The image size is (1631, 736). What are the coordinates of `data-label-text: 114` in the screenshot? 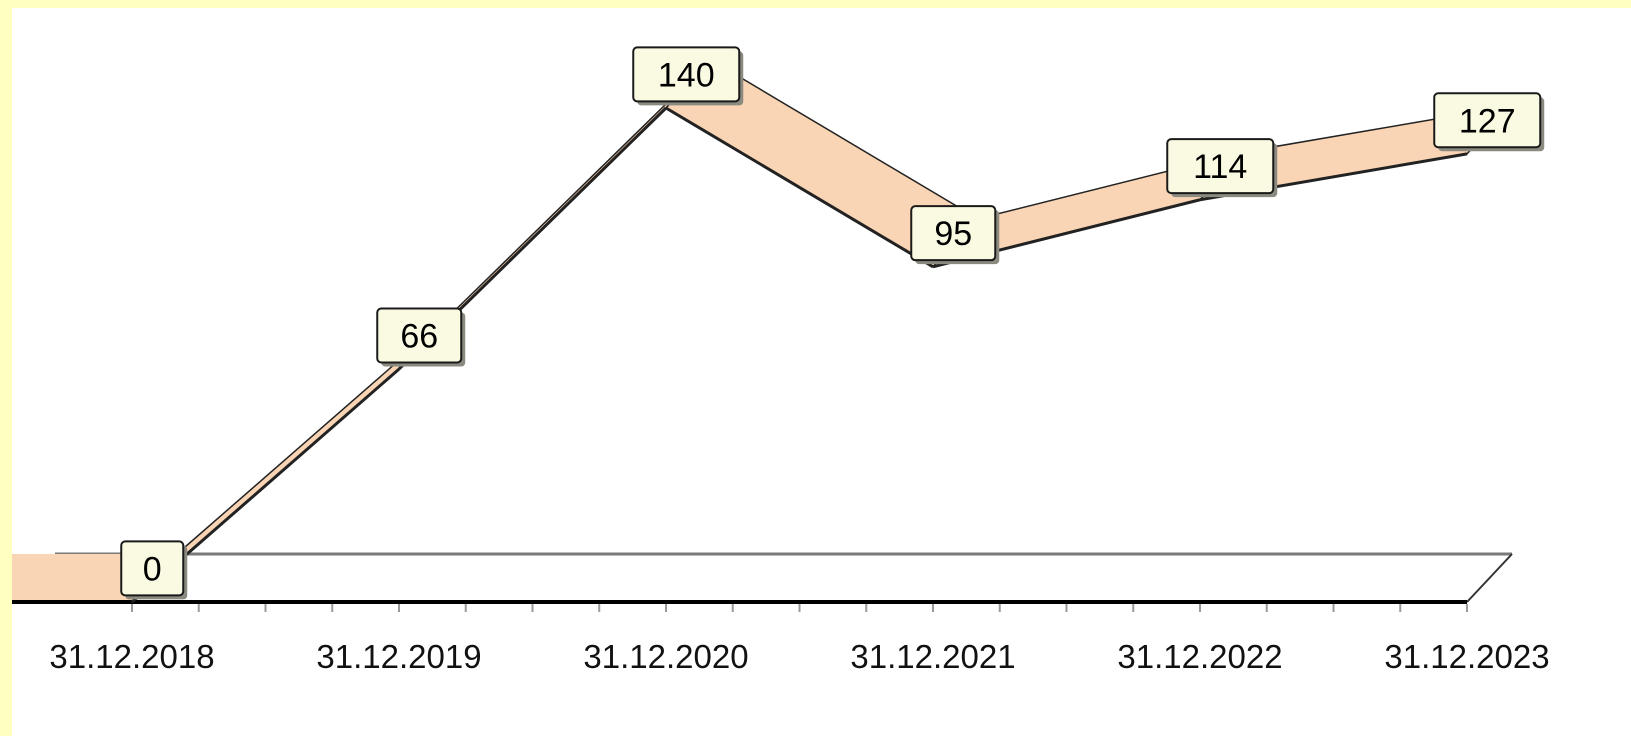 It's located at (1220, 167).